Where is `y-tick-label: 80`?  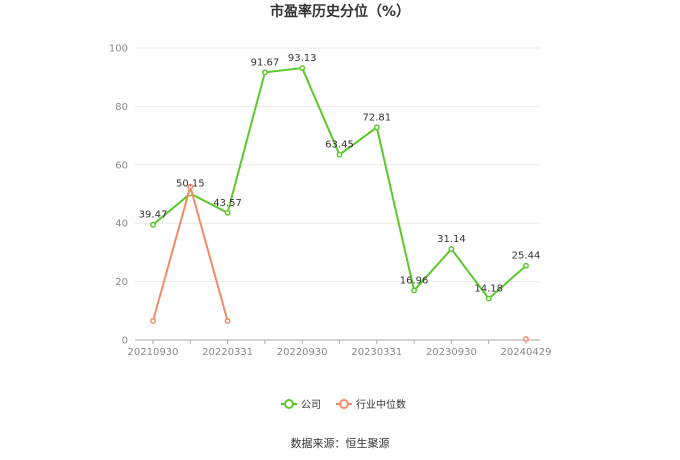
y-tick-label: 80 is located at coordinates (121, 107).